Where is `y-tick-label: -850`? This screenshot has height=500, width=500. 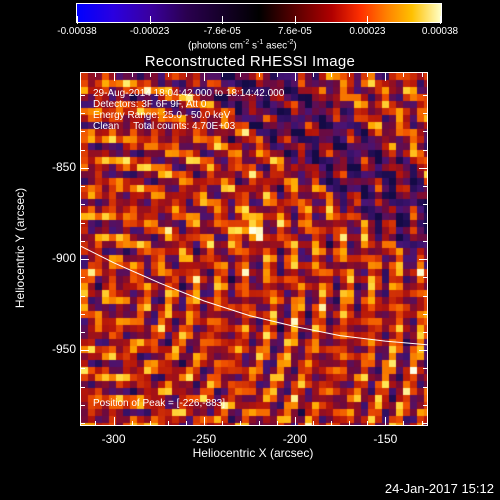 y-tick-label: -850 is located at coordinates (63, 166).